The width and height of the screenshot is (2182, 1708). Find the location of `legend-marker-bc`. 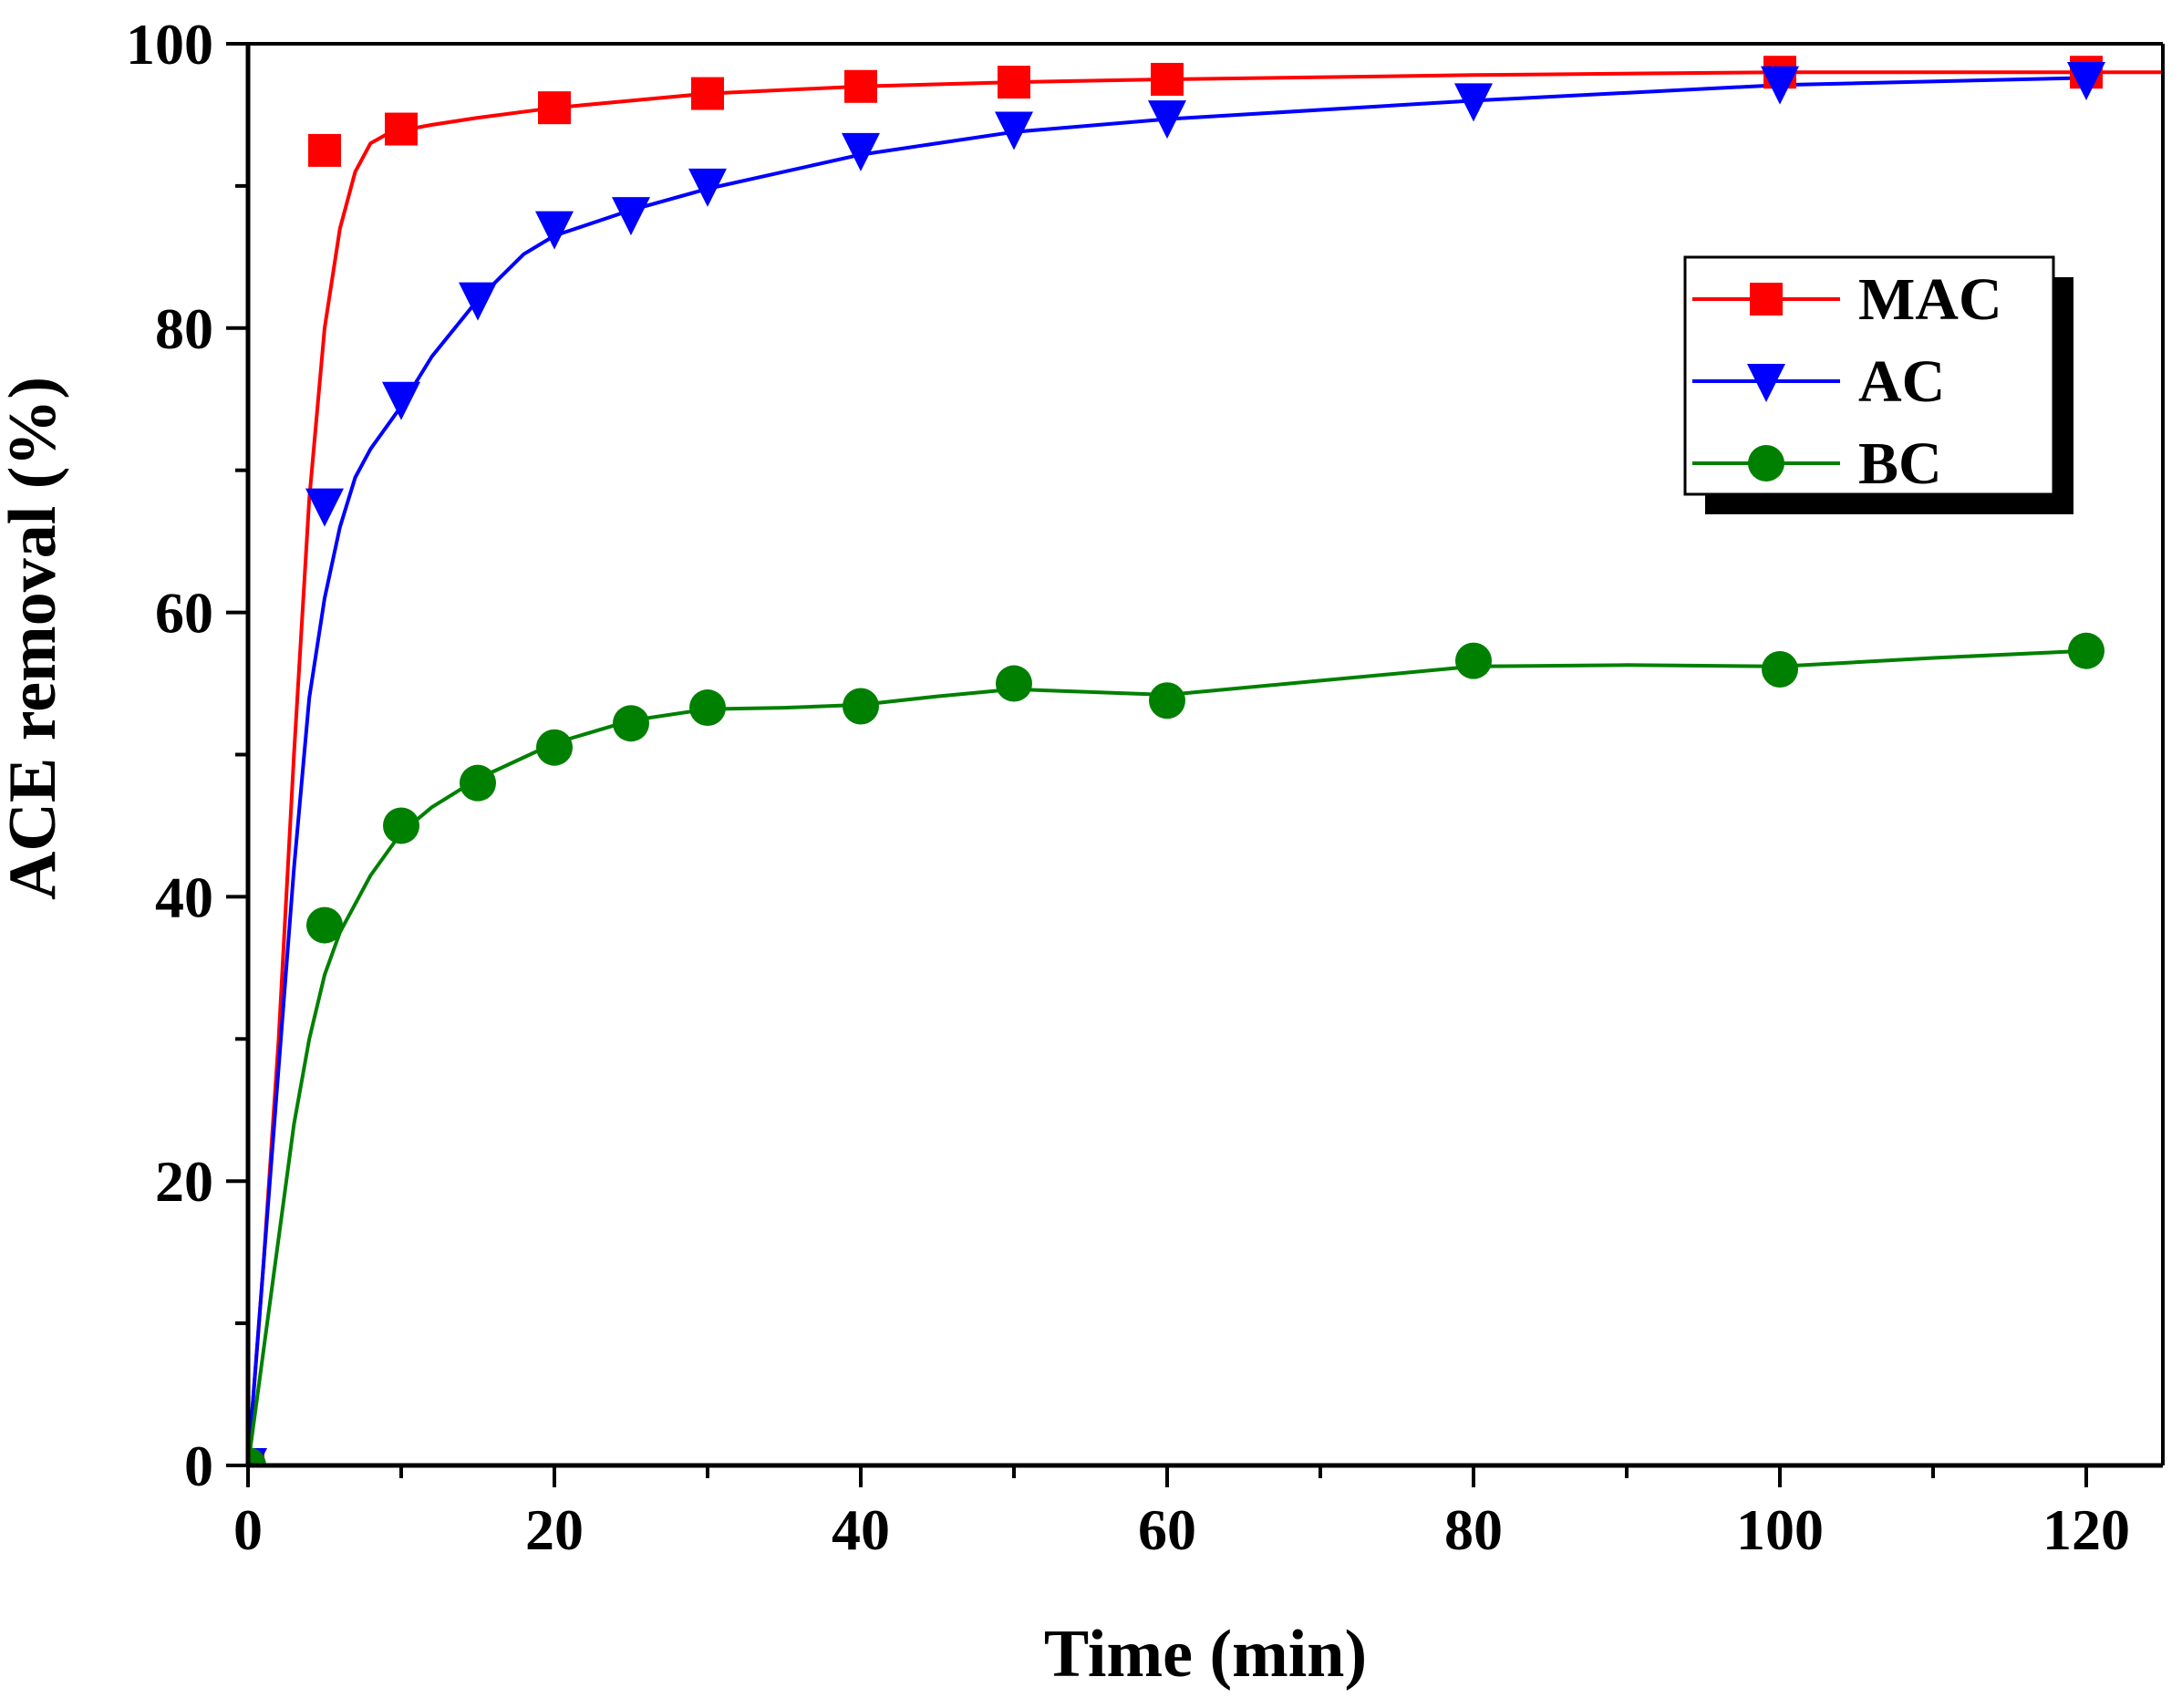

legend-marker-bc is located at coordinates (1766, 463).